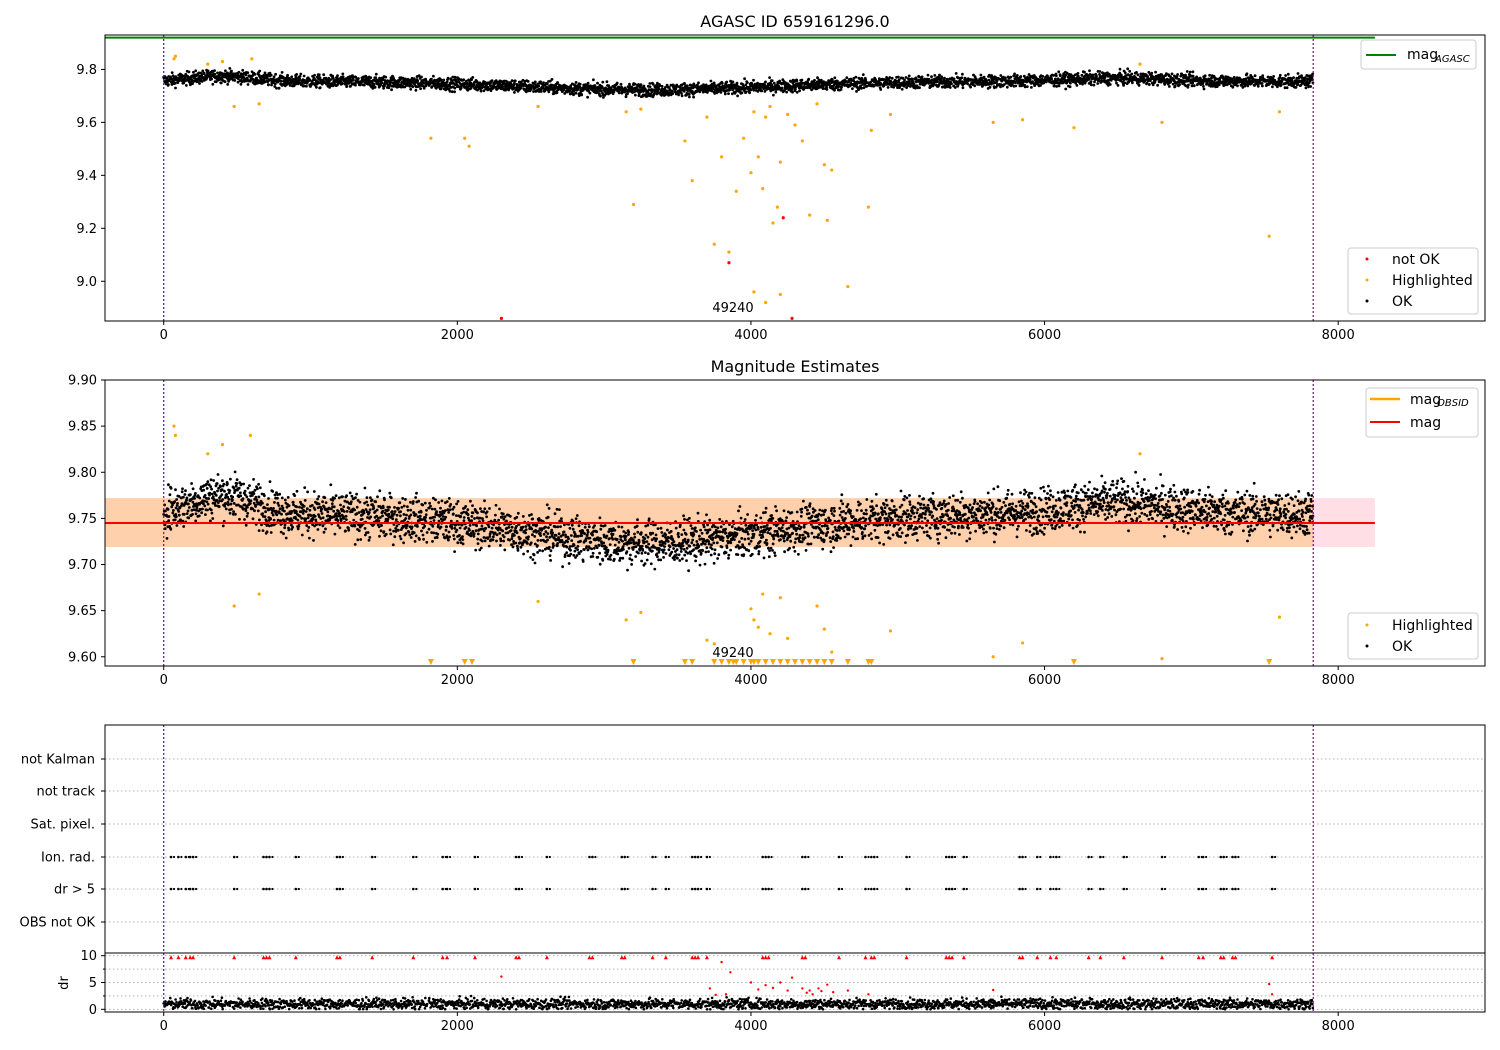  What do you see at coordinates (750, 335) in the screenshot?
I see `x-tick-label: 4000` at bounding box center [750, 335].